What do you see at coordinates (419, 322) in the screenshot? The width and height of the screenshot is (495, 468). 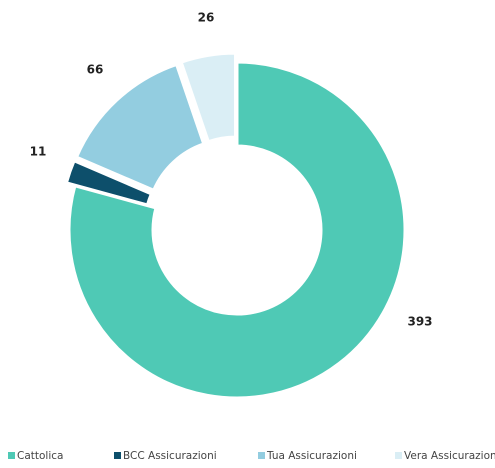 I see `data-label: 393` at bounding box center [419, 322].